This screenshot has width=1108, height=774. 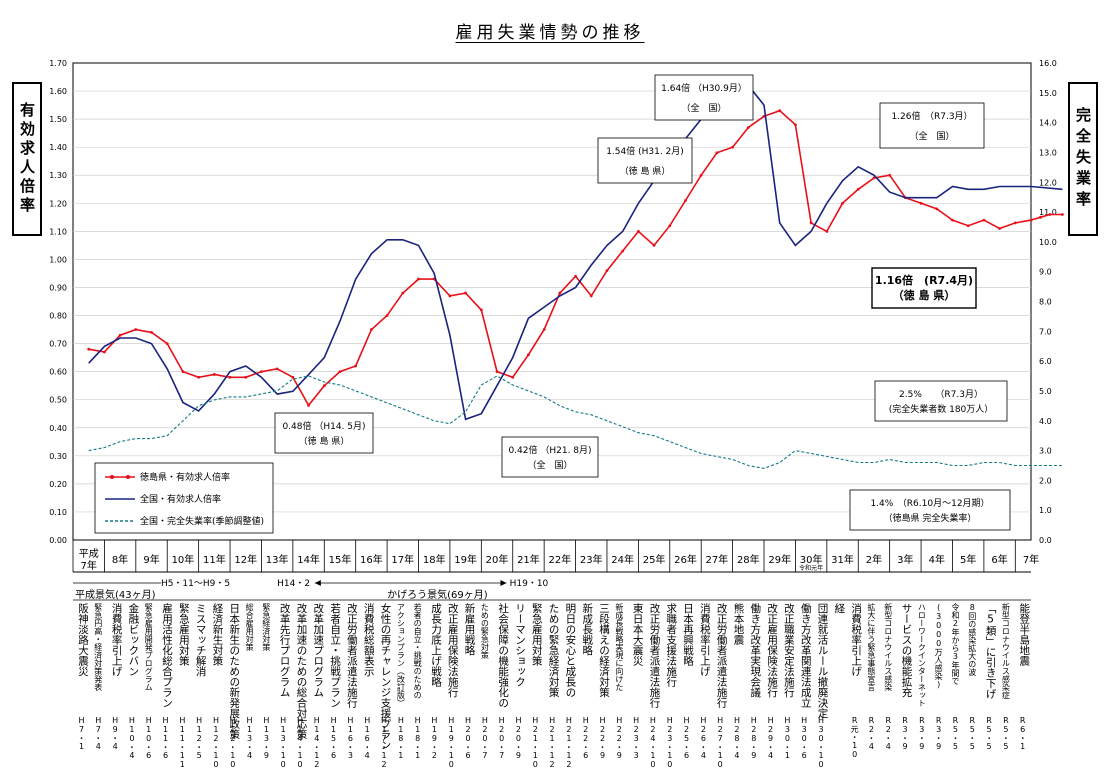 I want to click on event-label: 改革加速のための総合対応策, so click(x=301, y=671).